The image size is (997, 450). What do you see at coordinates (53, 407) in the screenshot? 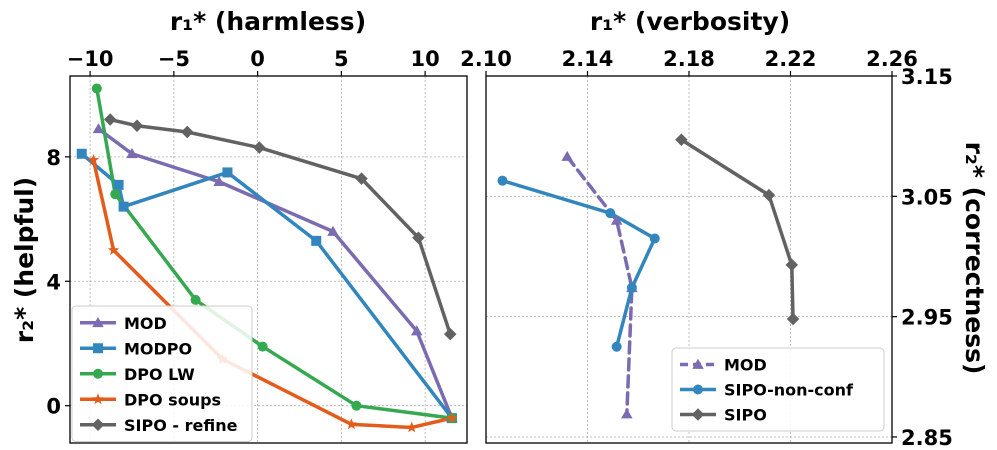
I see `left-y-tick-label: 0` at bounding box center [53, 407].